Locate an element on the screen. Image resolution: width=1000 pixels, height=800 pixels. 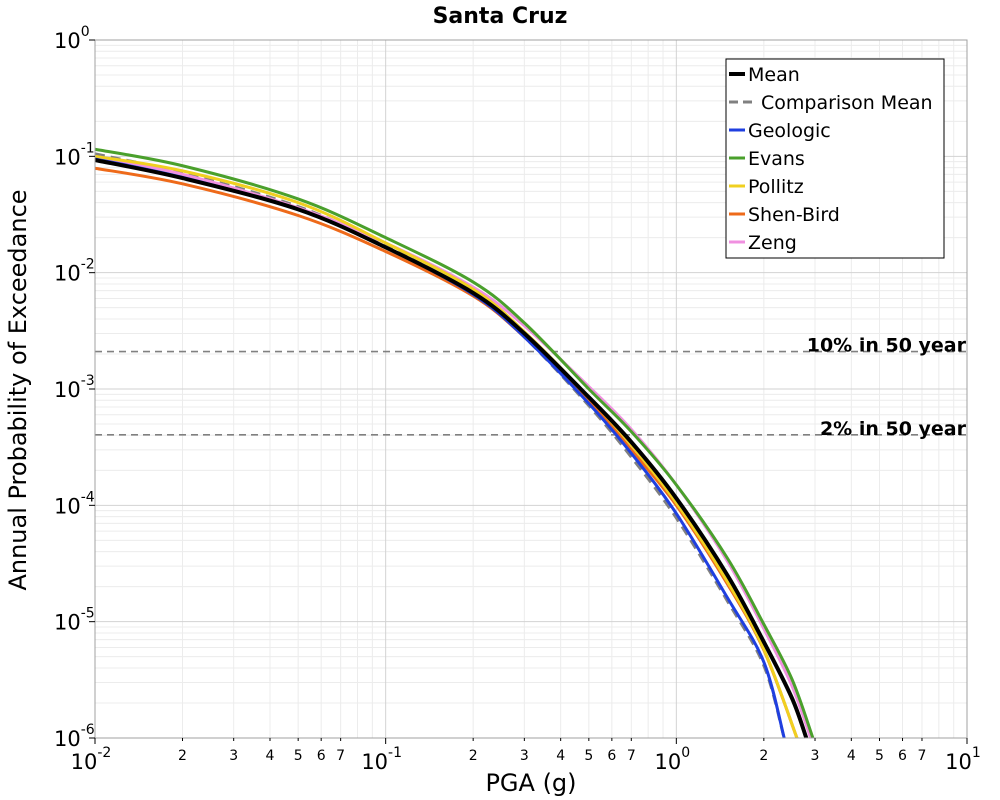
legend-label-geologic: Geologic is located at coordinates (789, 131).